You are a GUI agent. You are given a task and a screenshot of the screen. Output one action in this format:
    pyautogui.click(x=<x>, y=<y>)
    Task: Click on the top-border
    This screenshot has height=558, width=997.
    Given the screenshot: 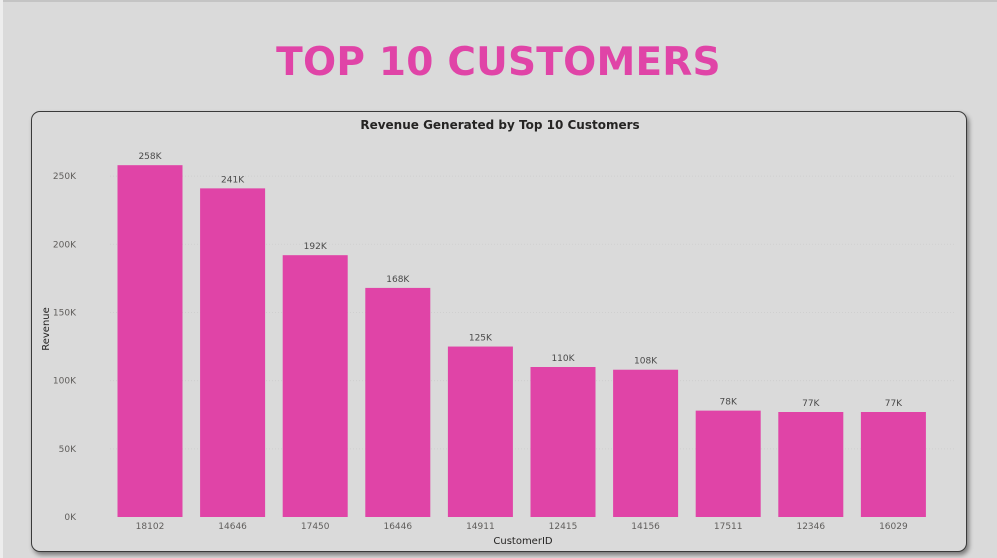 What is the action you would take?
    pyautogui.click(x=498, y=1)
    